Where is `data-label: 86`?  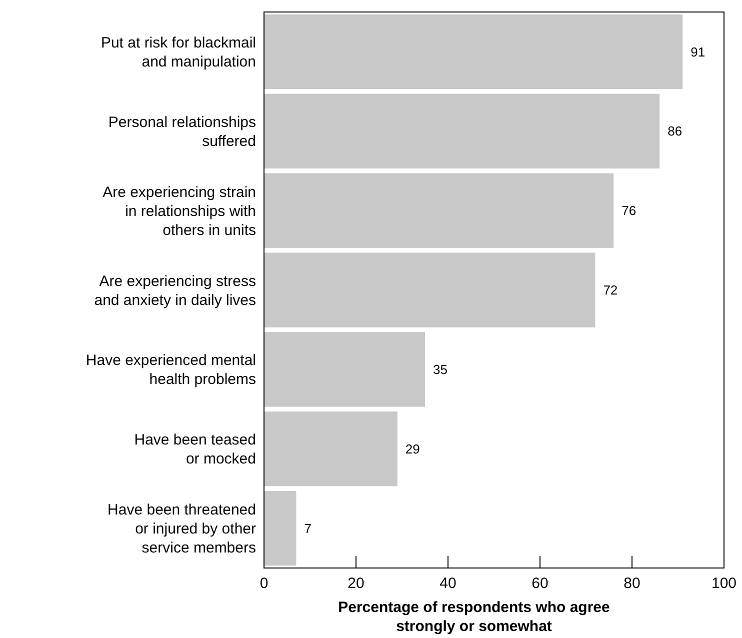 data-label: 86 is located at coordinates (675, 131).